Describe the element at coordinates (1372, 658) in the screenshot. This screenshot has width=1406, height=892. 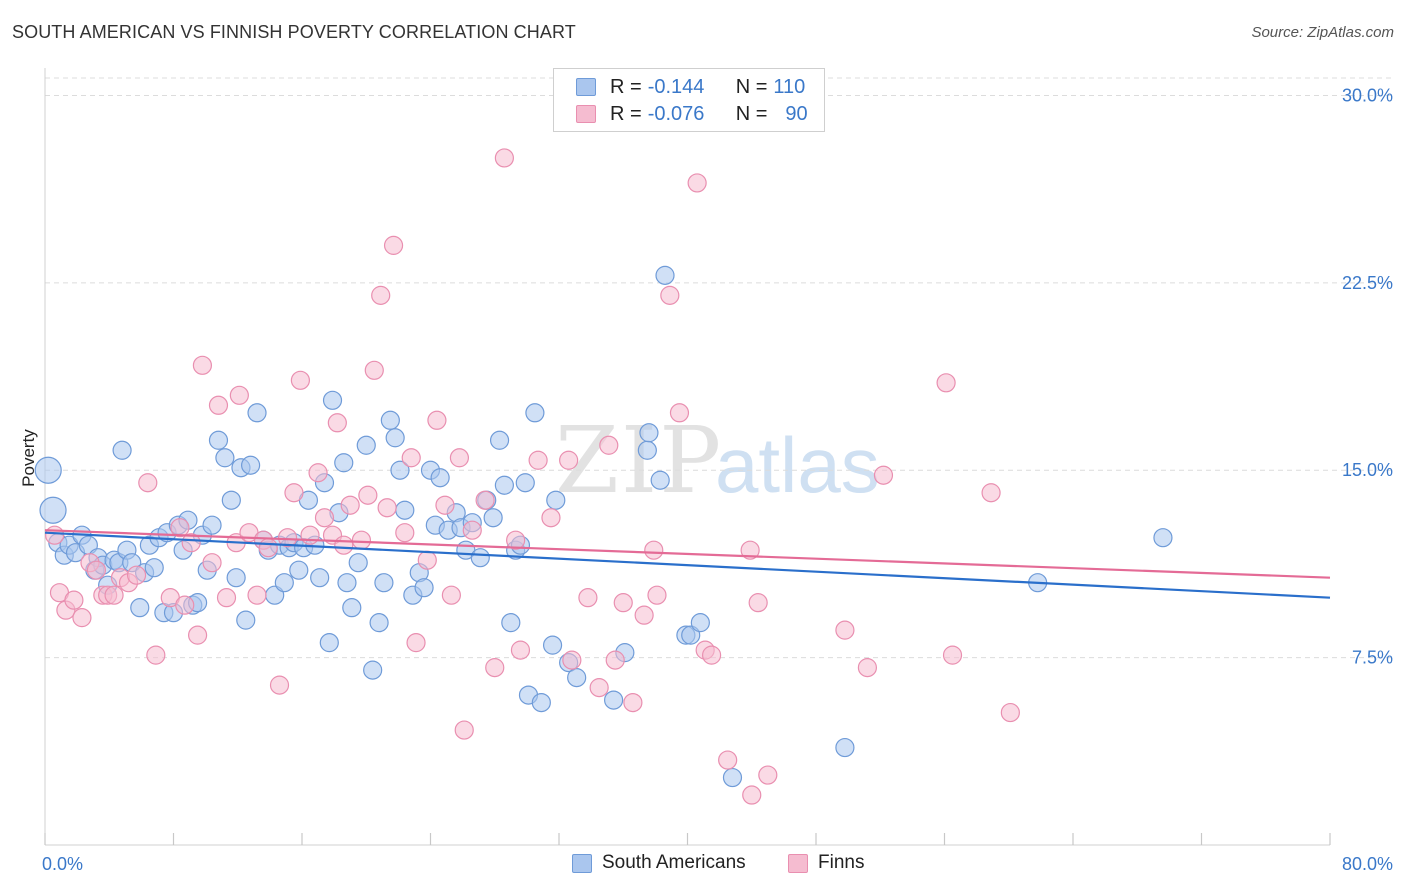
I see `y-tick-label: 7.5%` at that location.